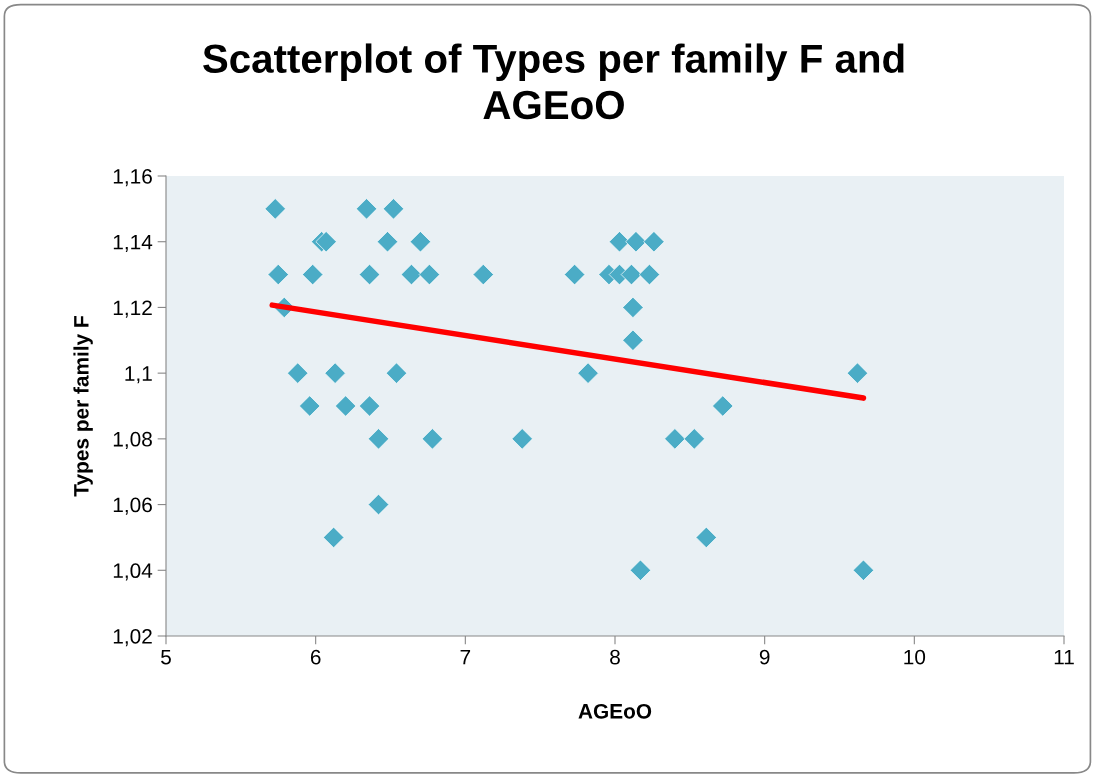 This screenshot has width=1097, height=776. What do you see at coordinates (132, 309) in the screenshot?
I see `y-tick-label: 1,12` at bounding box center [132, 309].